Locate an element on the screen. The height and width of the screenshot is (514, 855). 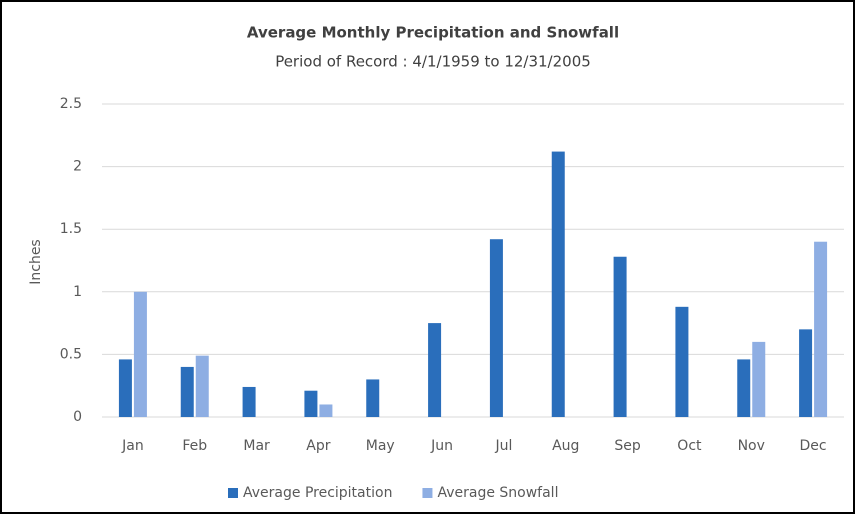
y-tick-label: 1.5 is located at coordinates (71, 229).